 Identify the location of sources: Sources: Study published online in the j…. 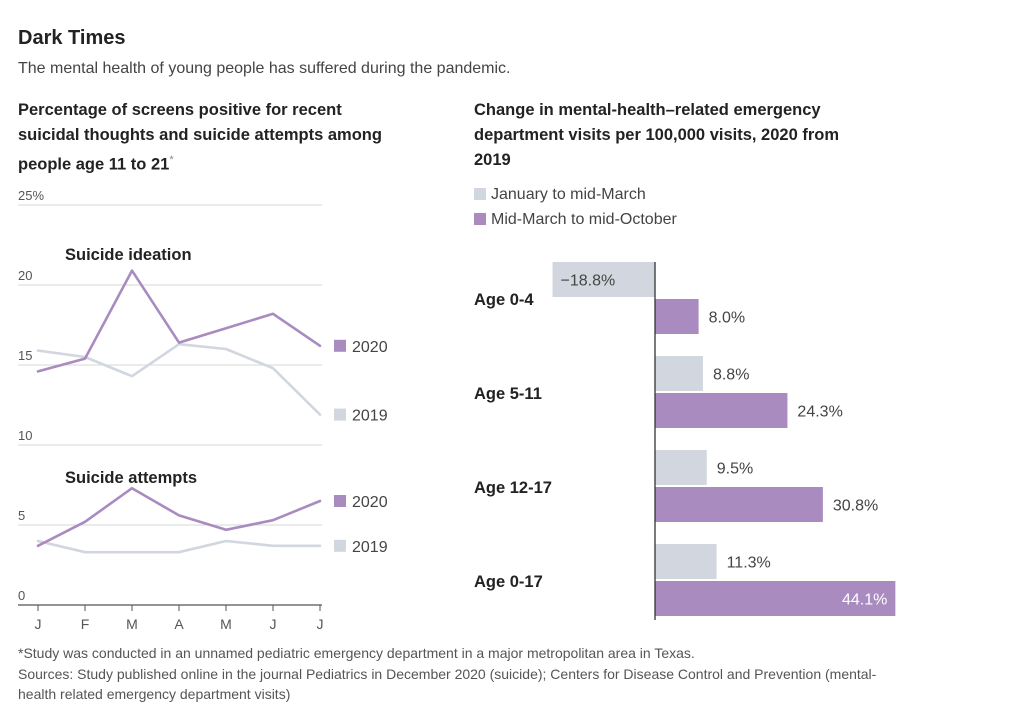
(447, 684).